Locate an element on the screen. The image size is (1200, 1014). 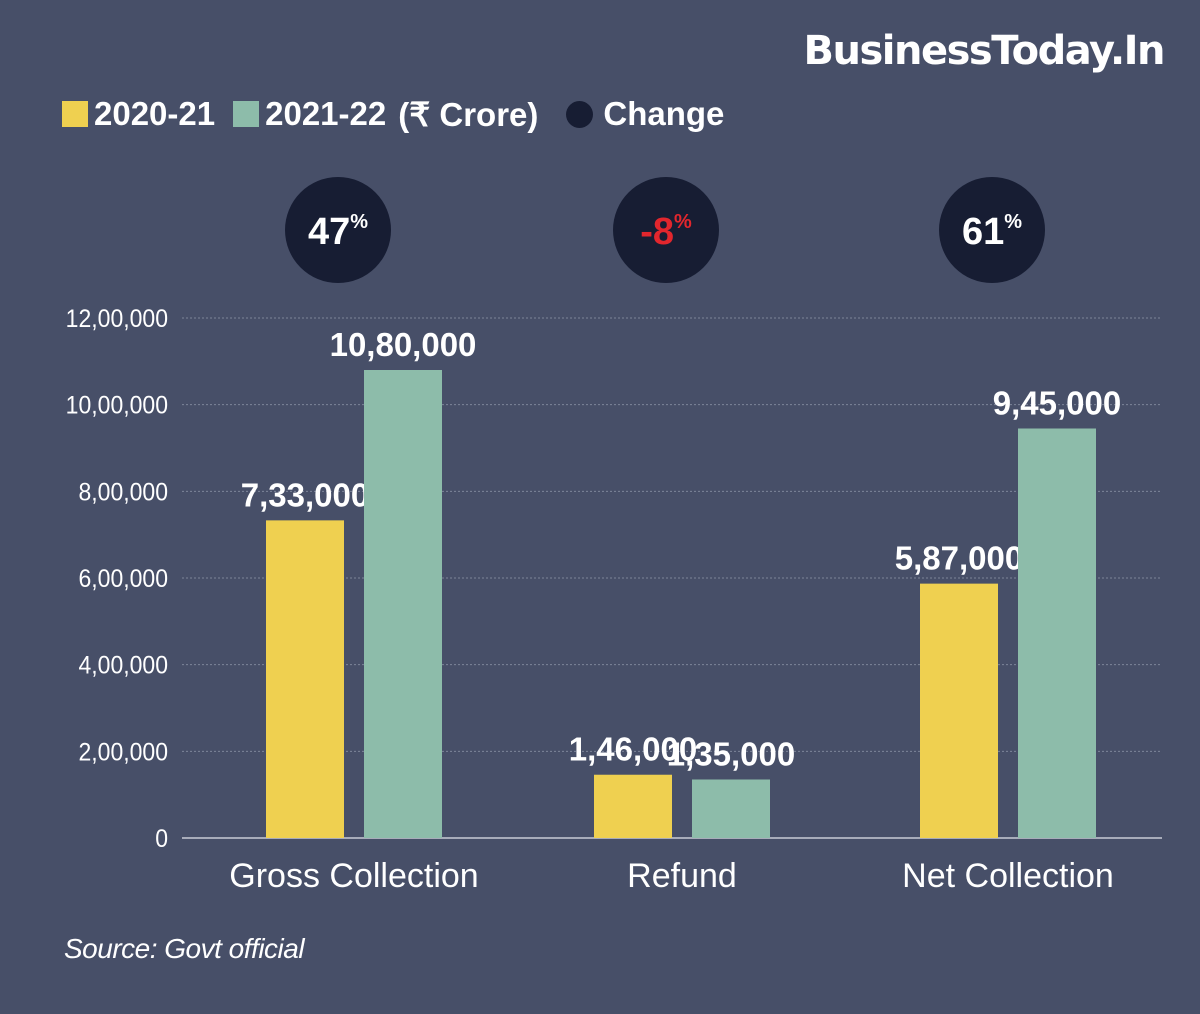
y-tick-label: 2,00,000 is located at coordinates (123, 752).